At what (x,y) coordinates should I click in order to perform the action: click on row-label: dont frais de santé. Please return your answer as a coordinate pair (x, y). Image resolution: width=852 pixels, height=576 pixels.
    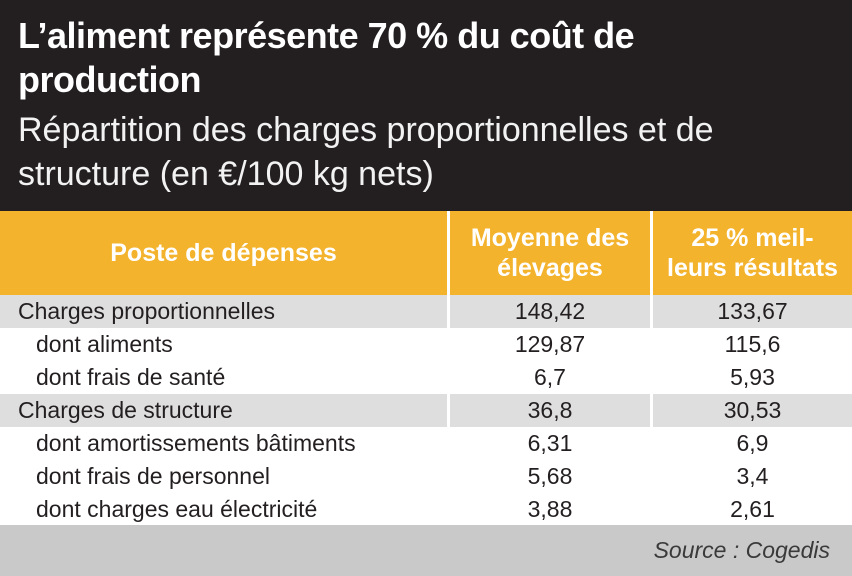
    Looking at the image, I should click on (131, 377).